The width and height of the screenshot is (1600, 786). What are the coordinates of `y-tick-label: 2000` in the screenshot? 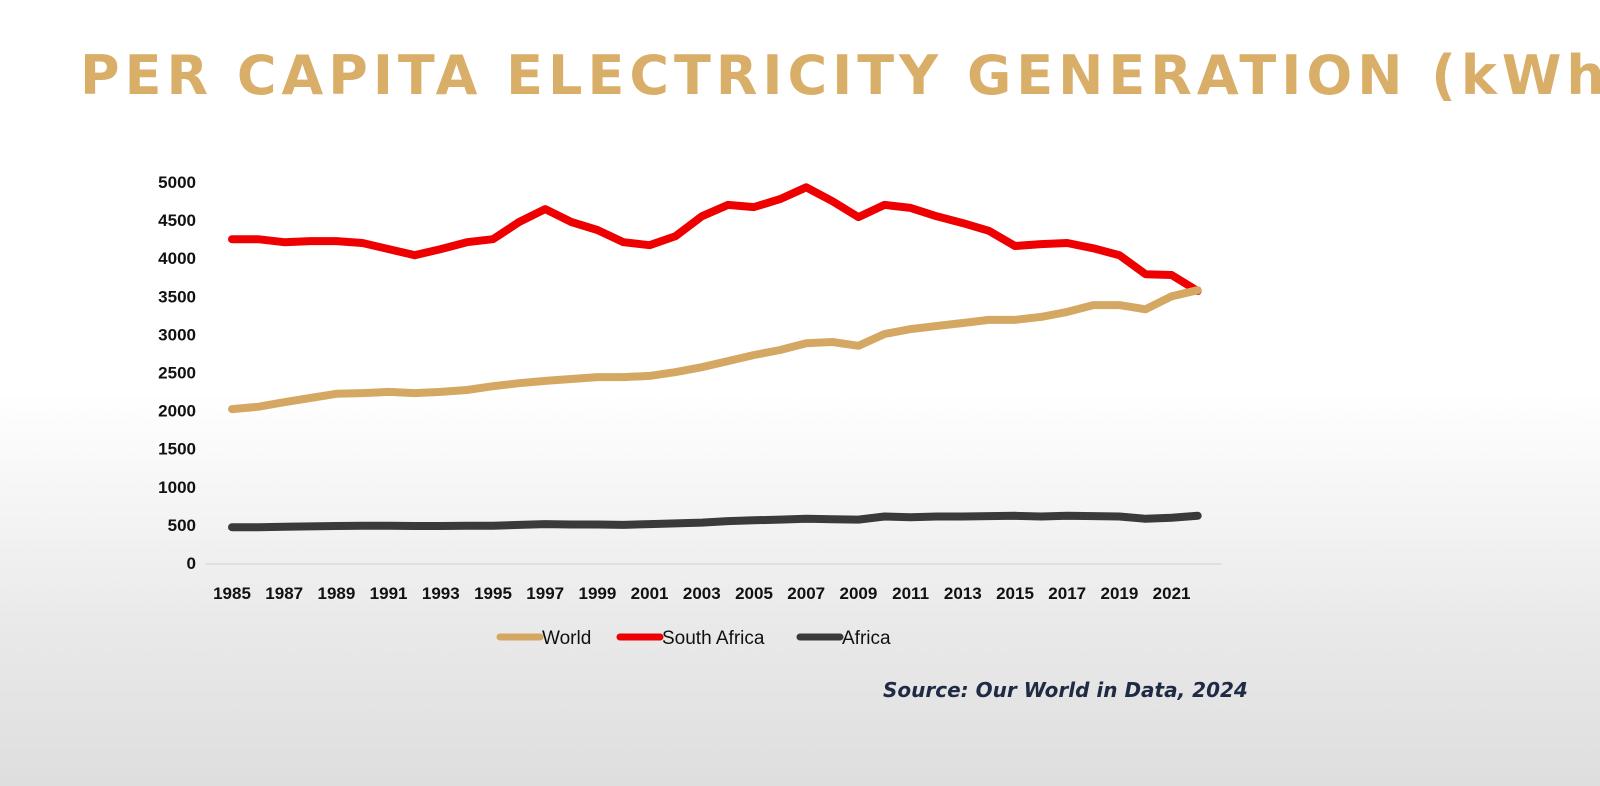 It's located at (177, 411).